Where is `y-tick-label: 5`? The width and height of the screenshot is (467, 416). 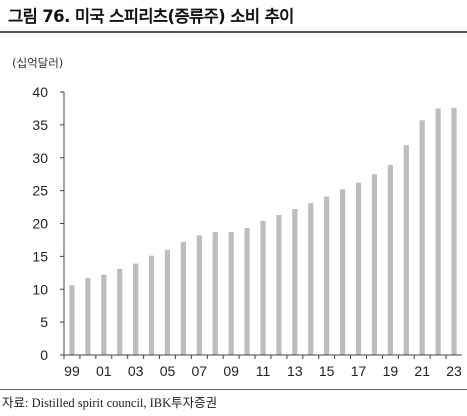
y-tick-label: 5 is located at coordinates (44, 322).